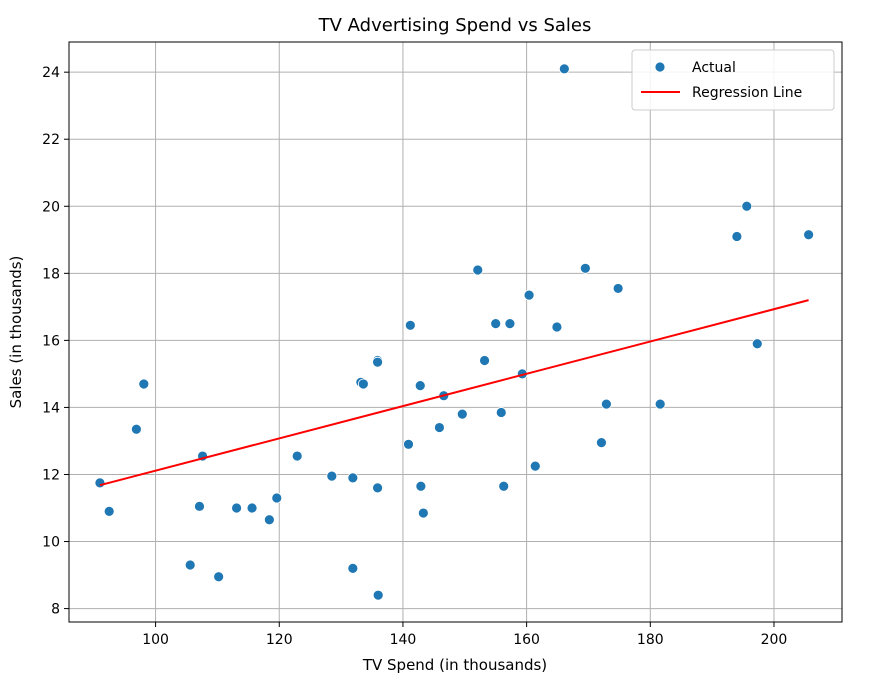  What do you see at coordinates (279, 640) in the screenshot?
I see `x-tick-label: 120` at bounding box center [279, 640].